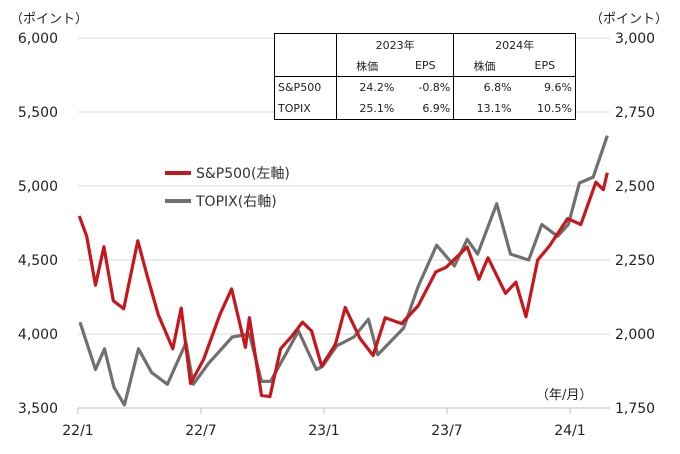 The height and width of the screenshot is (454, 680). I want to click on left-tick-label: 4,500, so click(38, 261).